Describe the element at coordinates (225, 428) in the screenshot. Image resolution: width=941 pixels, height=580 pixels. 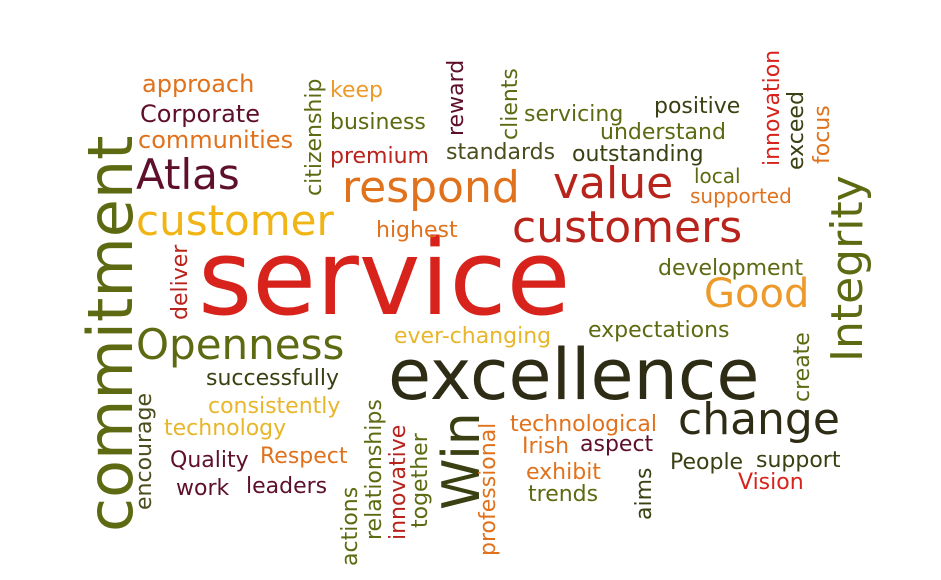
I see `word-technology: technology` at that location.